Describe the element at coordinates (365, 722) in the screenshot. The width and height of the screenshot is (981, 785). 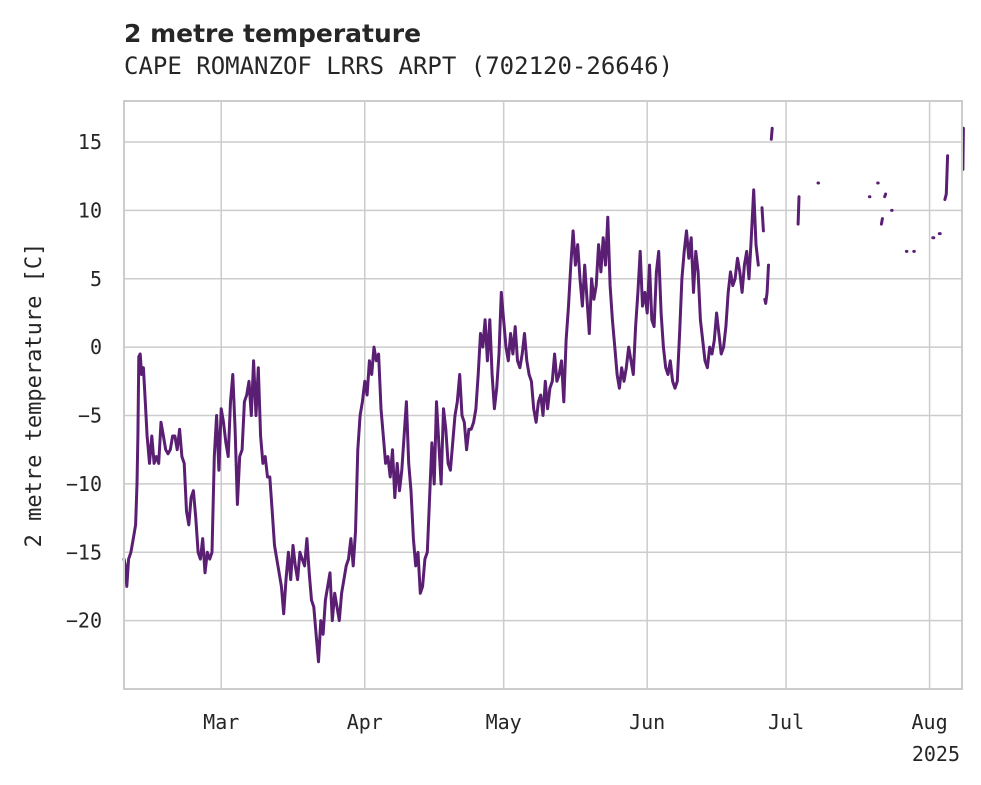
I see `x-tick-apr: Apr` at that location.